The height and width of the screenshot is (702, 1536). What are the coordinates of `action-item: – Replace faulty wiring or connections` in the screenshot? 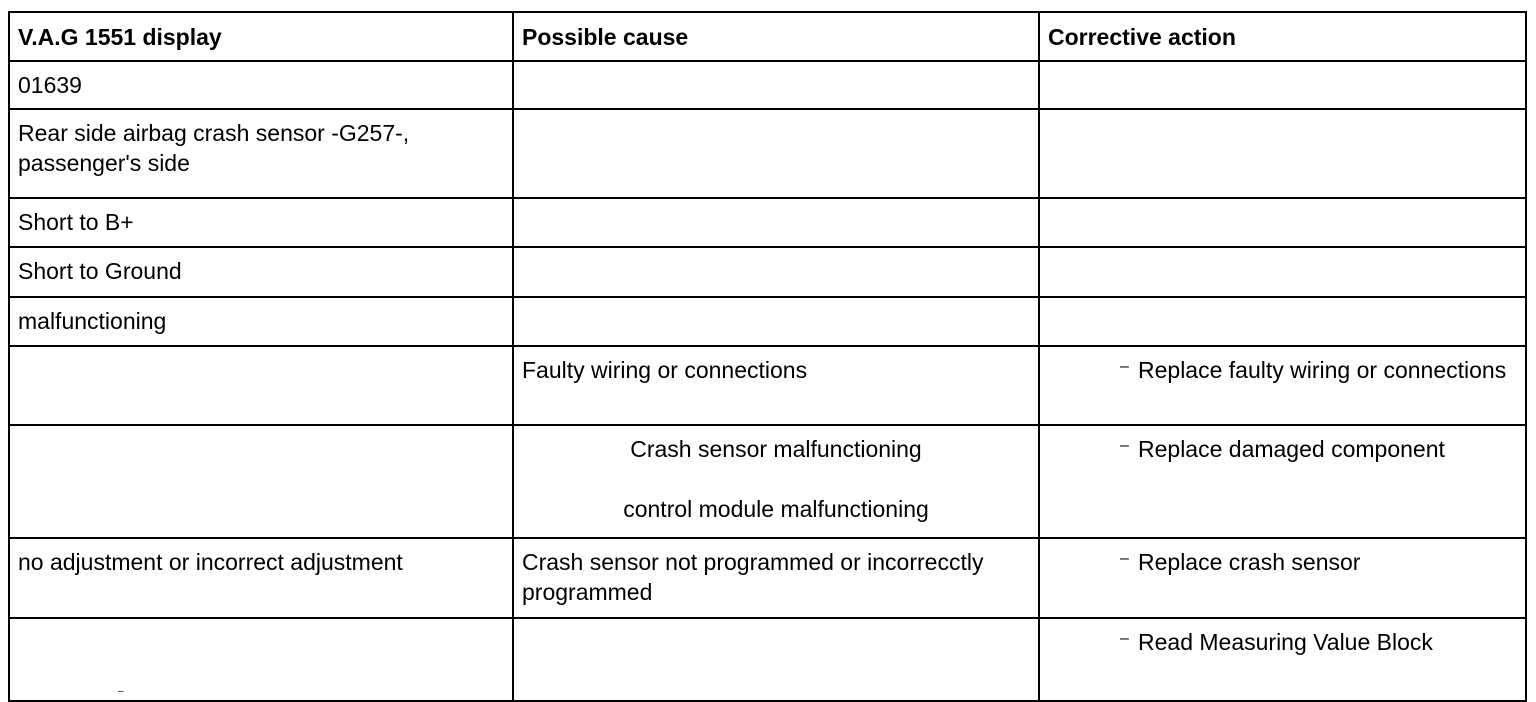 It's located at (1282, 370).